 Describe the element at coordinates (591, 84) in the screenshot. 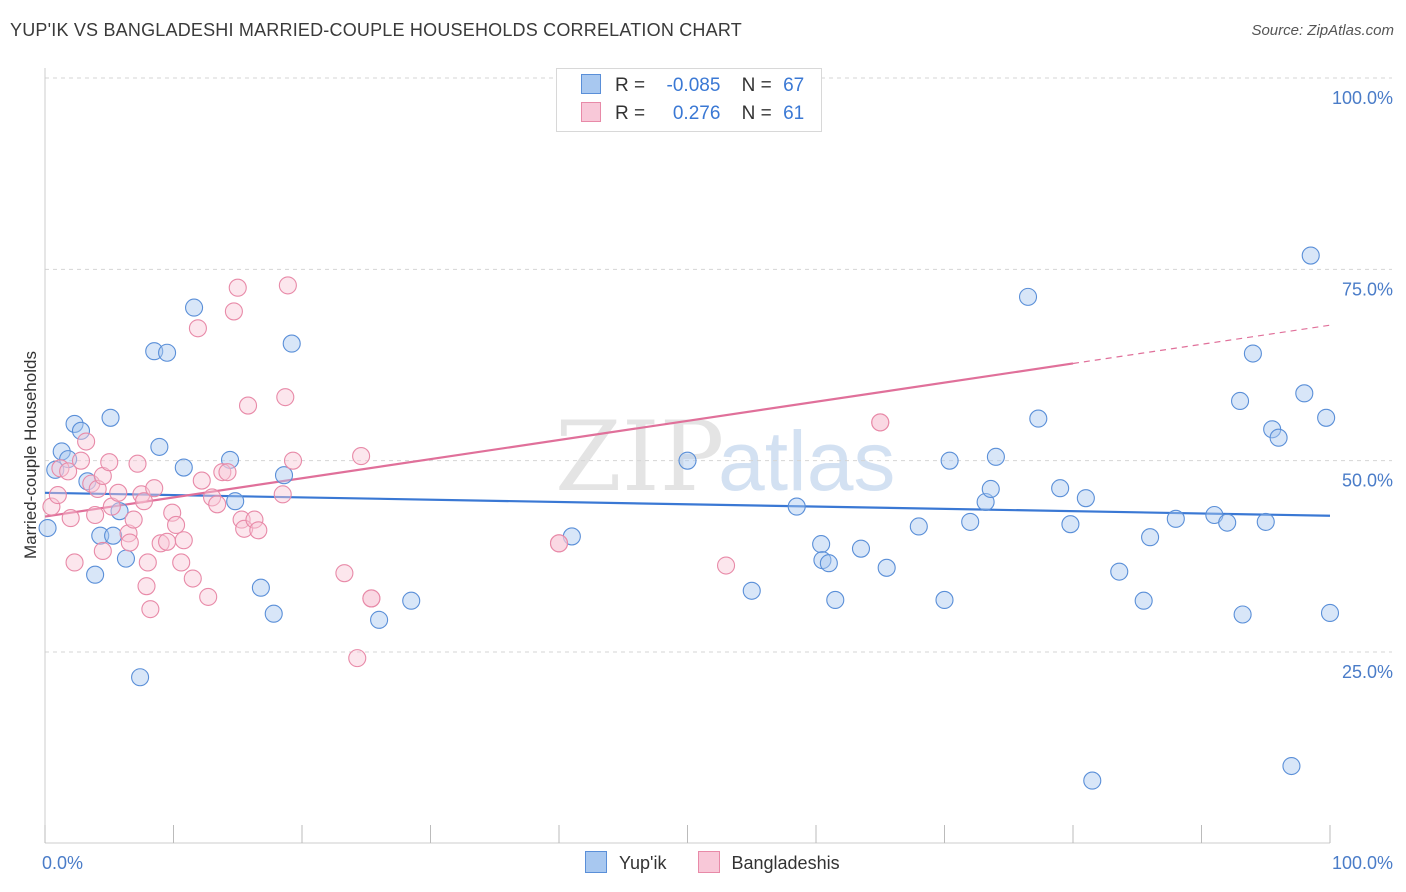

I see `legend-swatch-yupik` at that location.